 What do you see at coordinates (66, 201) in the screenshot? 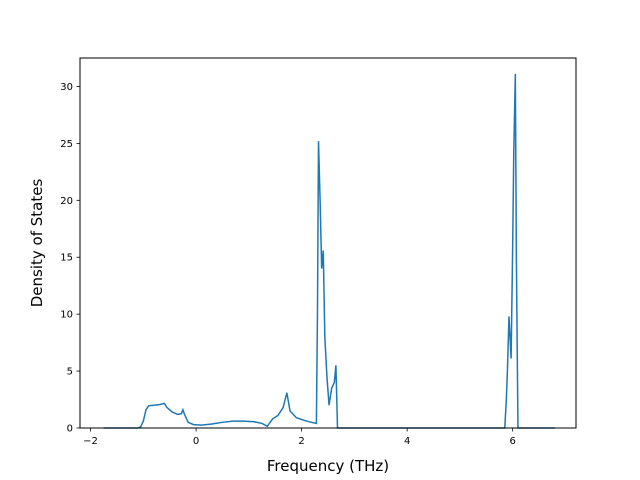
I see `y-tick-label: 20` at bounding box center [66, 201].